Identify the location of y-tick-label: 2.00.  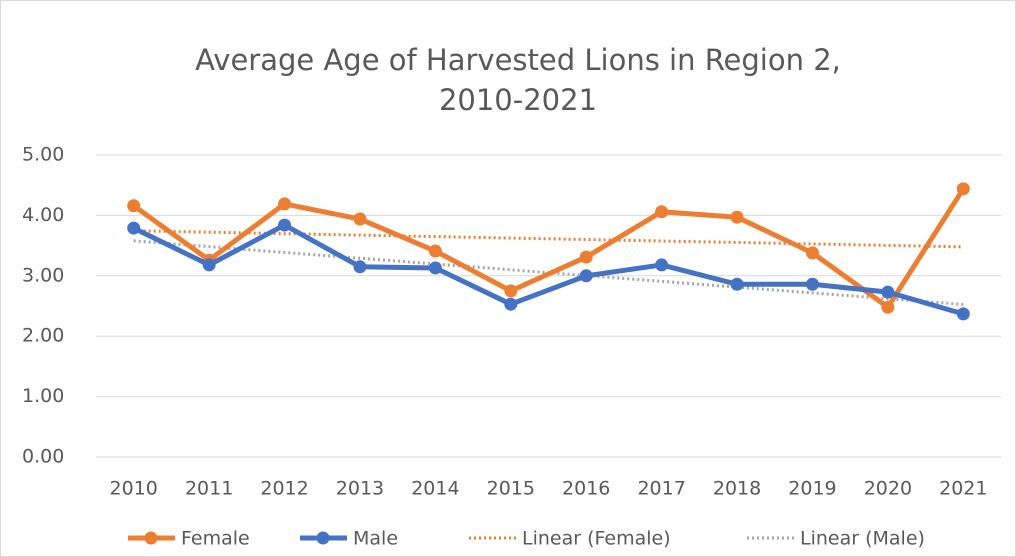
(43, 336).